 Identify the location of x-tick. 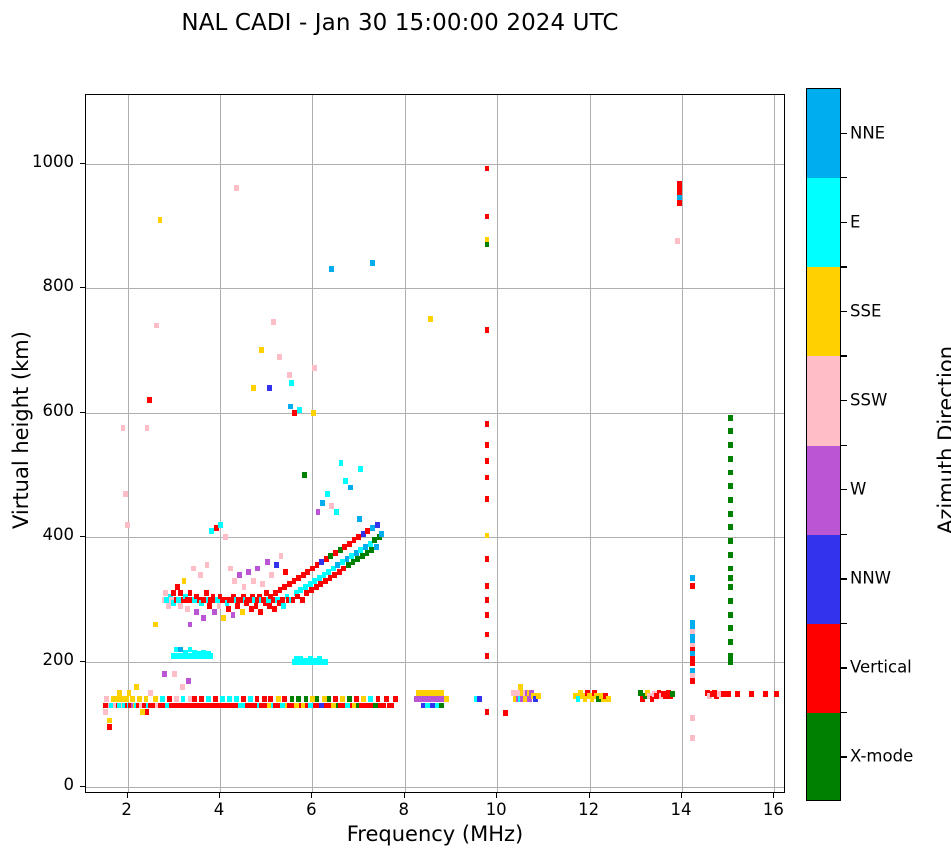
(127, 795).